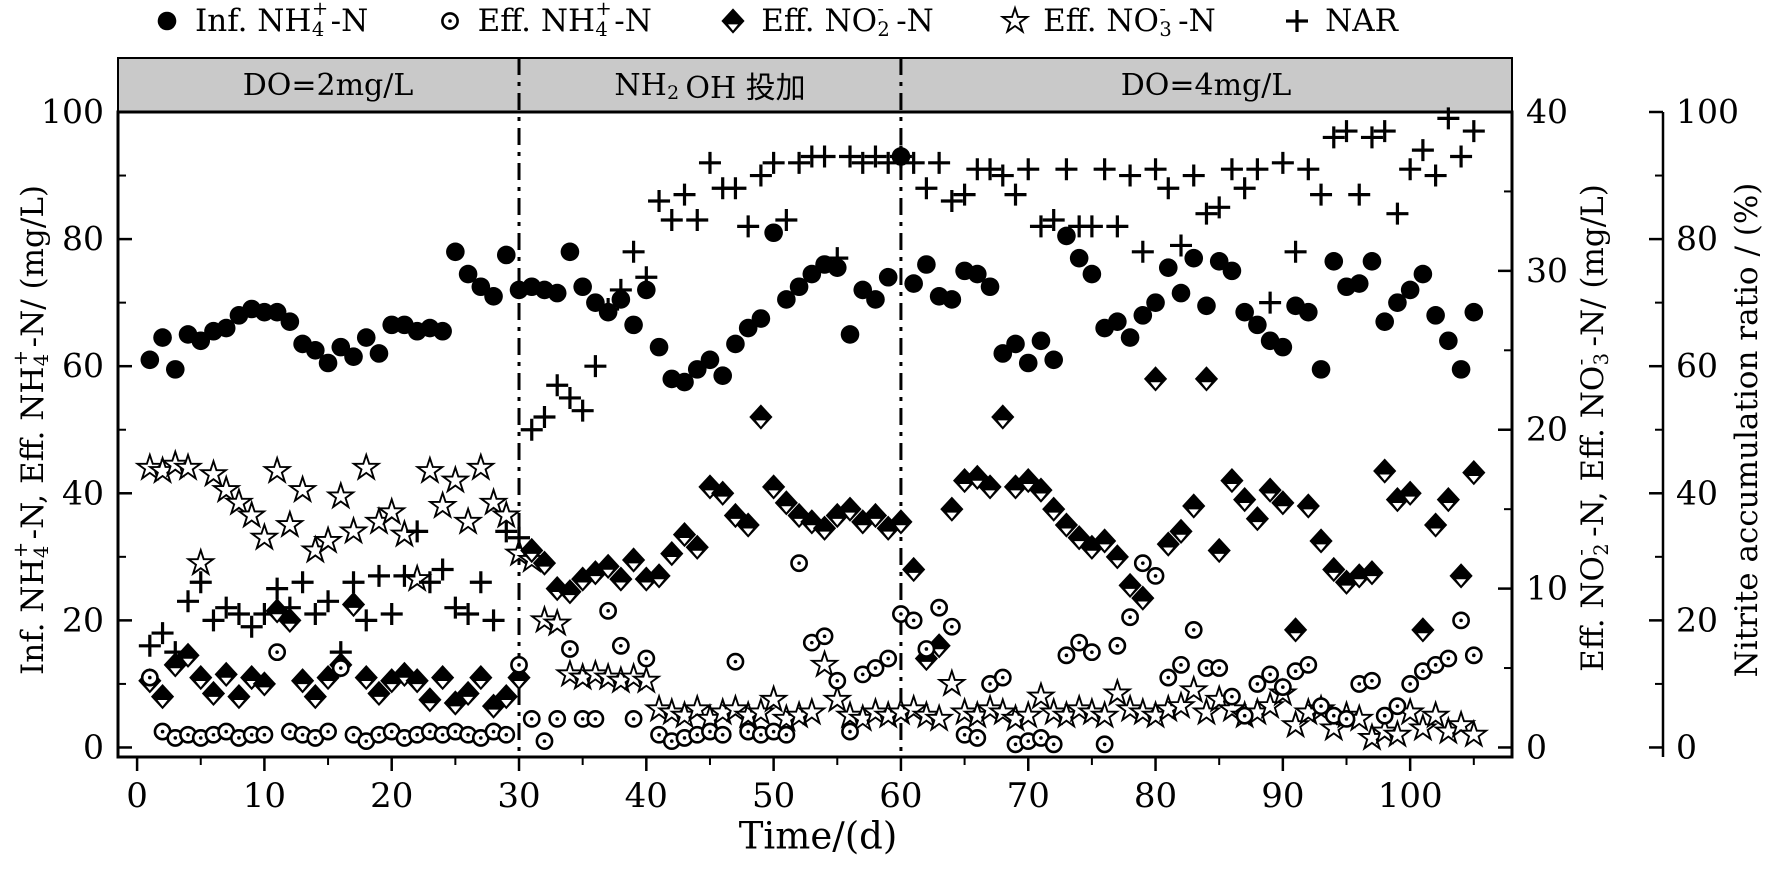 This screenshot has width=1777, height=877. What do you see at coordinates (1015, 19) in the screenshot?
I see `open-star-icon` at bounding box center [1015, 19].